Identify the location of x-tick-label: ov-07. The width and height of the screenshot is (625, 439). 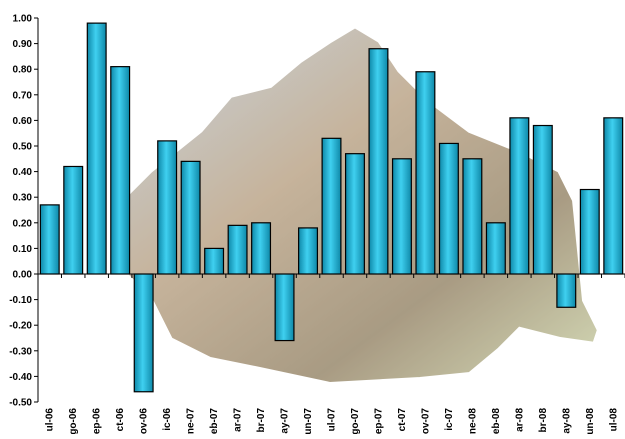
(425, 421).